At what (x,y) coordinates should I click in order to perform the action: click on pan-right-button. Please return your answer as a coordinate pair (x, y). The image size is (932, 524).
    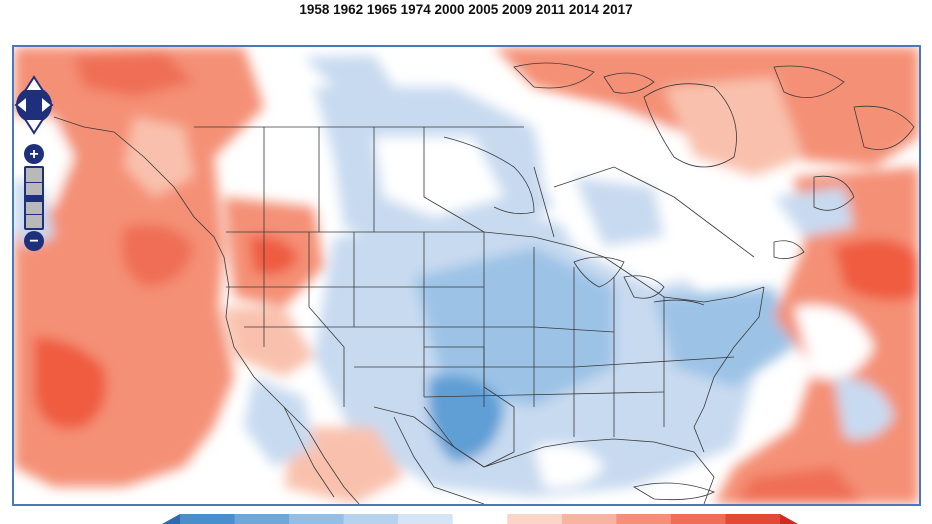
    Looking at the image, I should click on (47, 105).